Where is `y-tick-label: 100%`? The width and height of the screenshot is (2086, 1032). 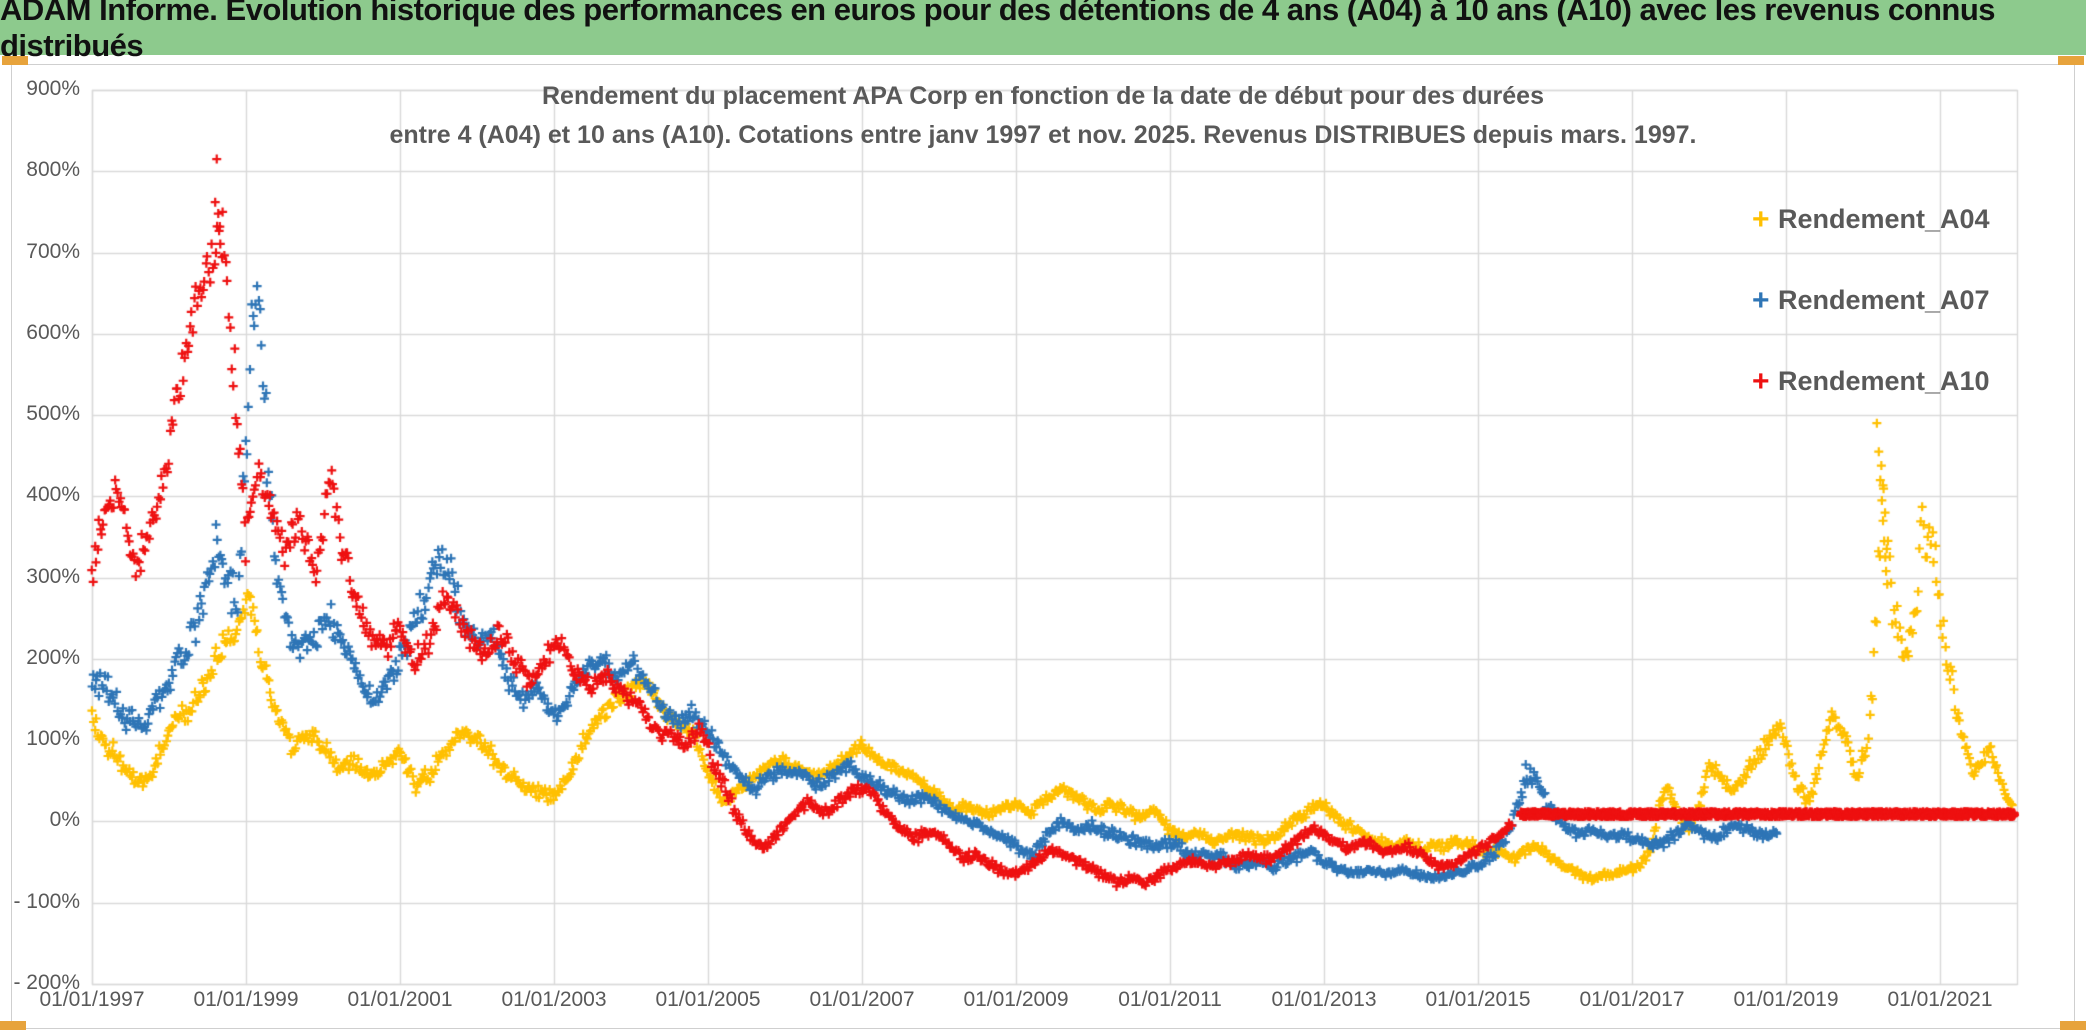
y-tick-label: 100% is located at coordinates (53, 739).